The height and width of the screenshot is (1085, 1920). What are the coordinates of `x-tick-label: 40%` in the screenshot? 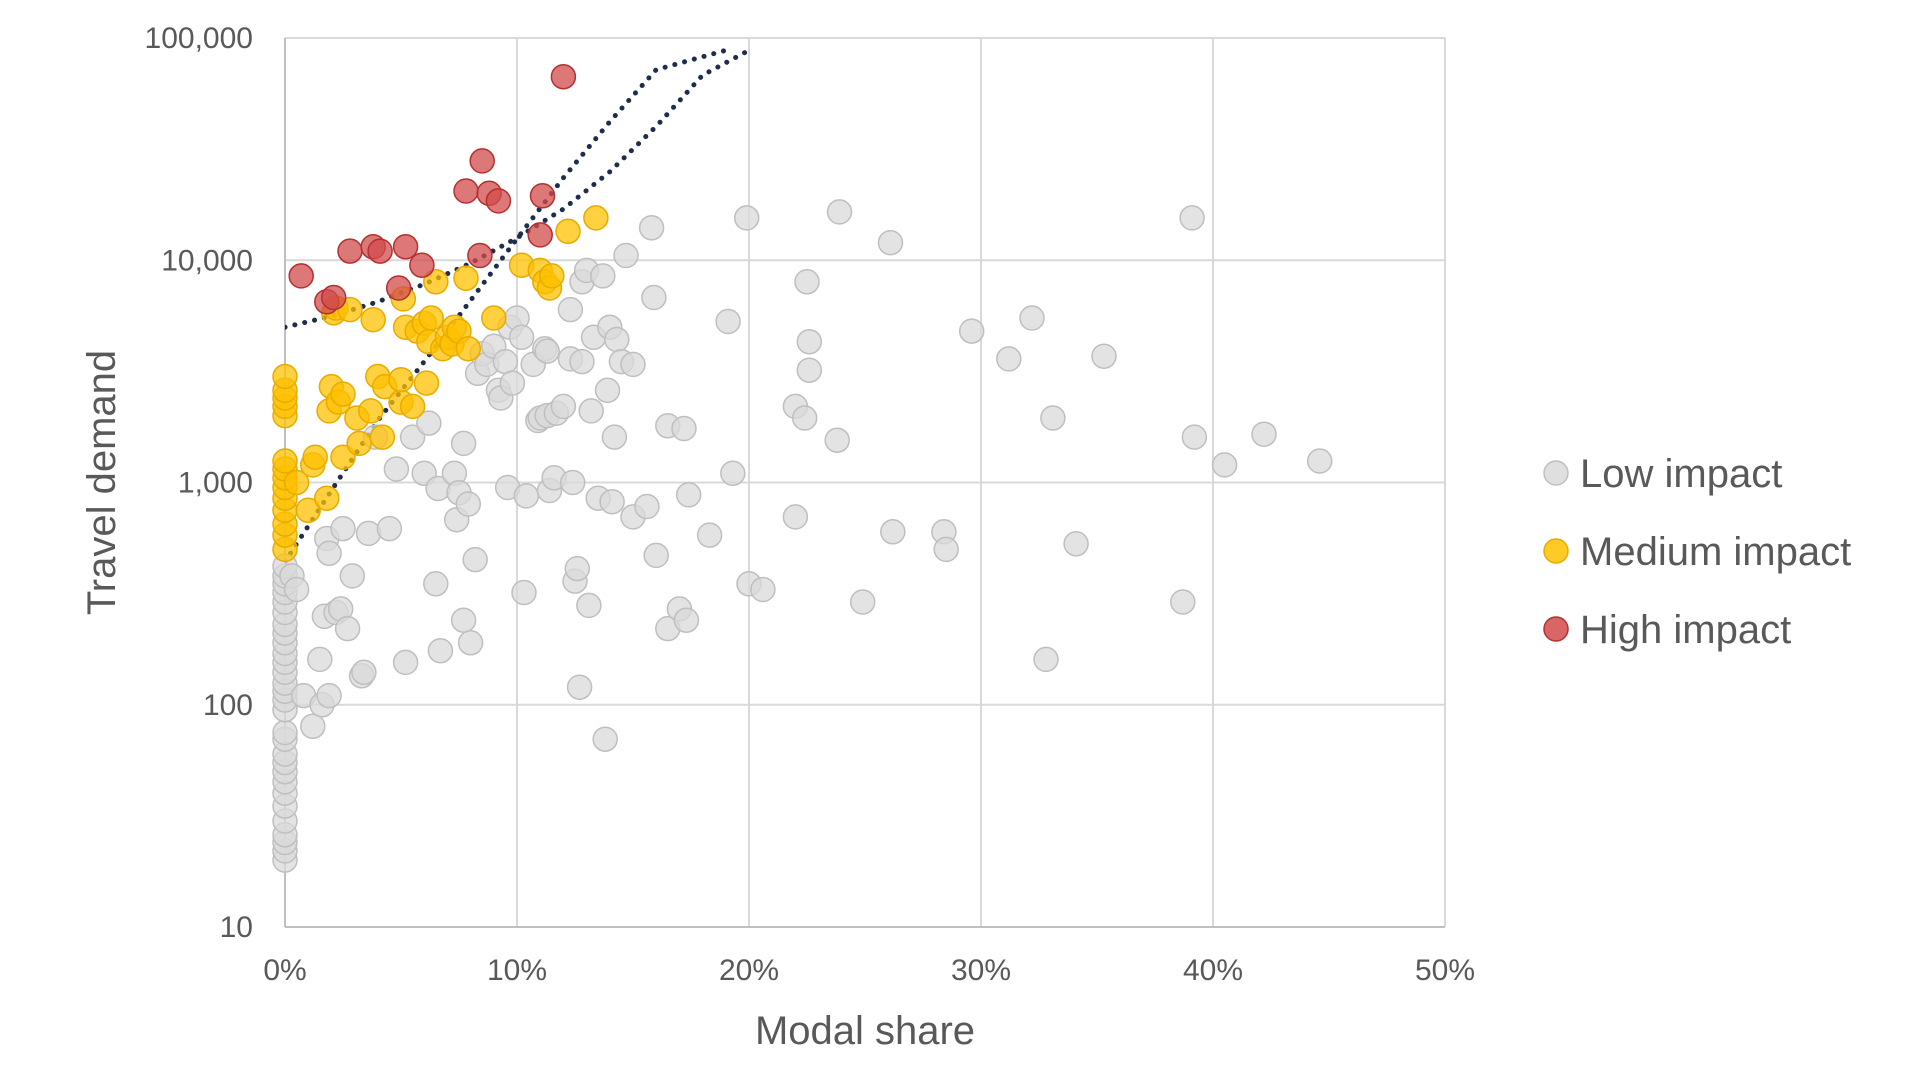 It's located at (1213, 970).